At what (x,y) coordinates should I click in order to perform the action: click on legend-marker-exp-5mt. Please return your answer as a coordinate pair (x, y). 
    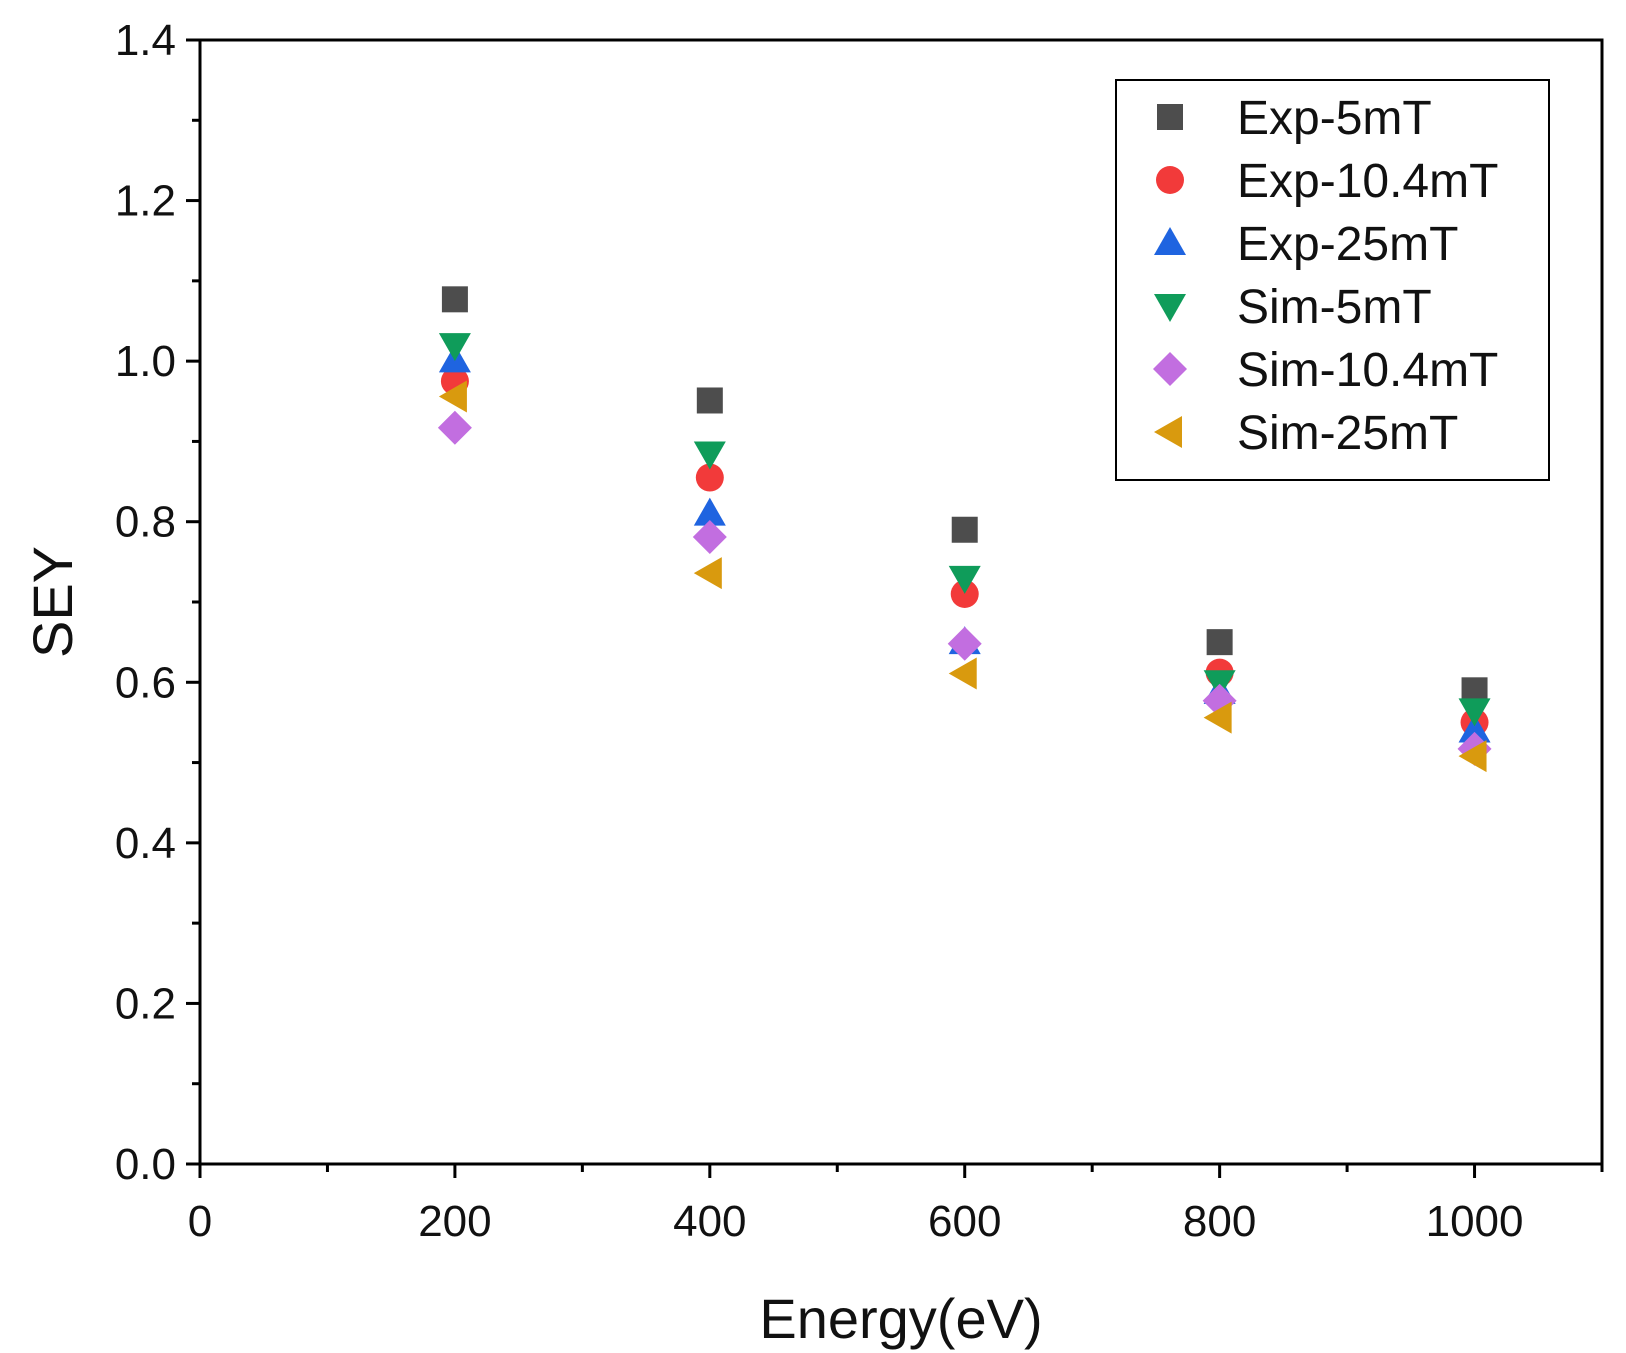
    Looking at the image, I should click on (1170, 117).